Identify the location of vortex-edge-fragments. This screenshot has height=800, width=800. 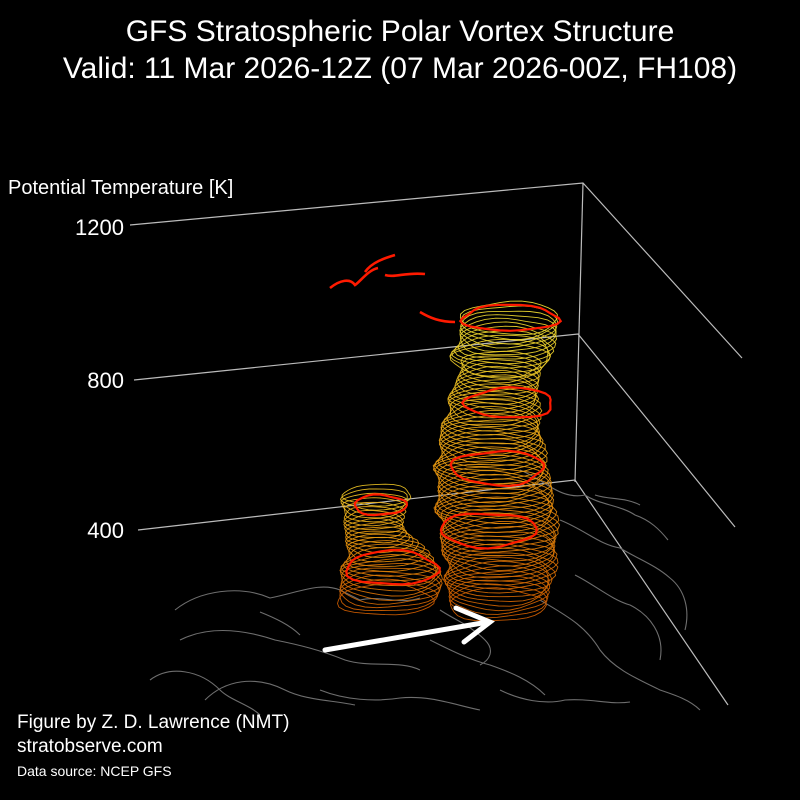
(392, 288).